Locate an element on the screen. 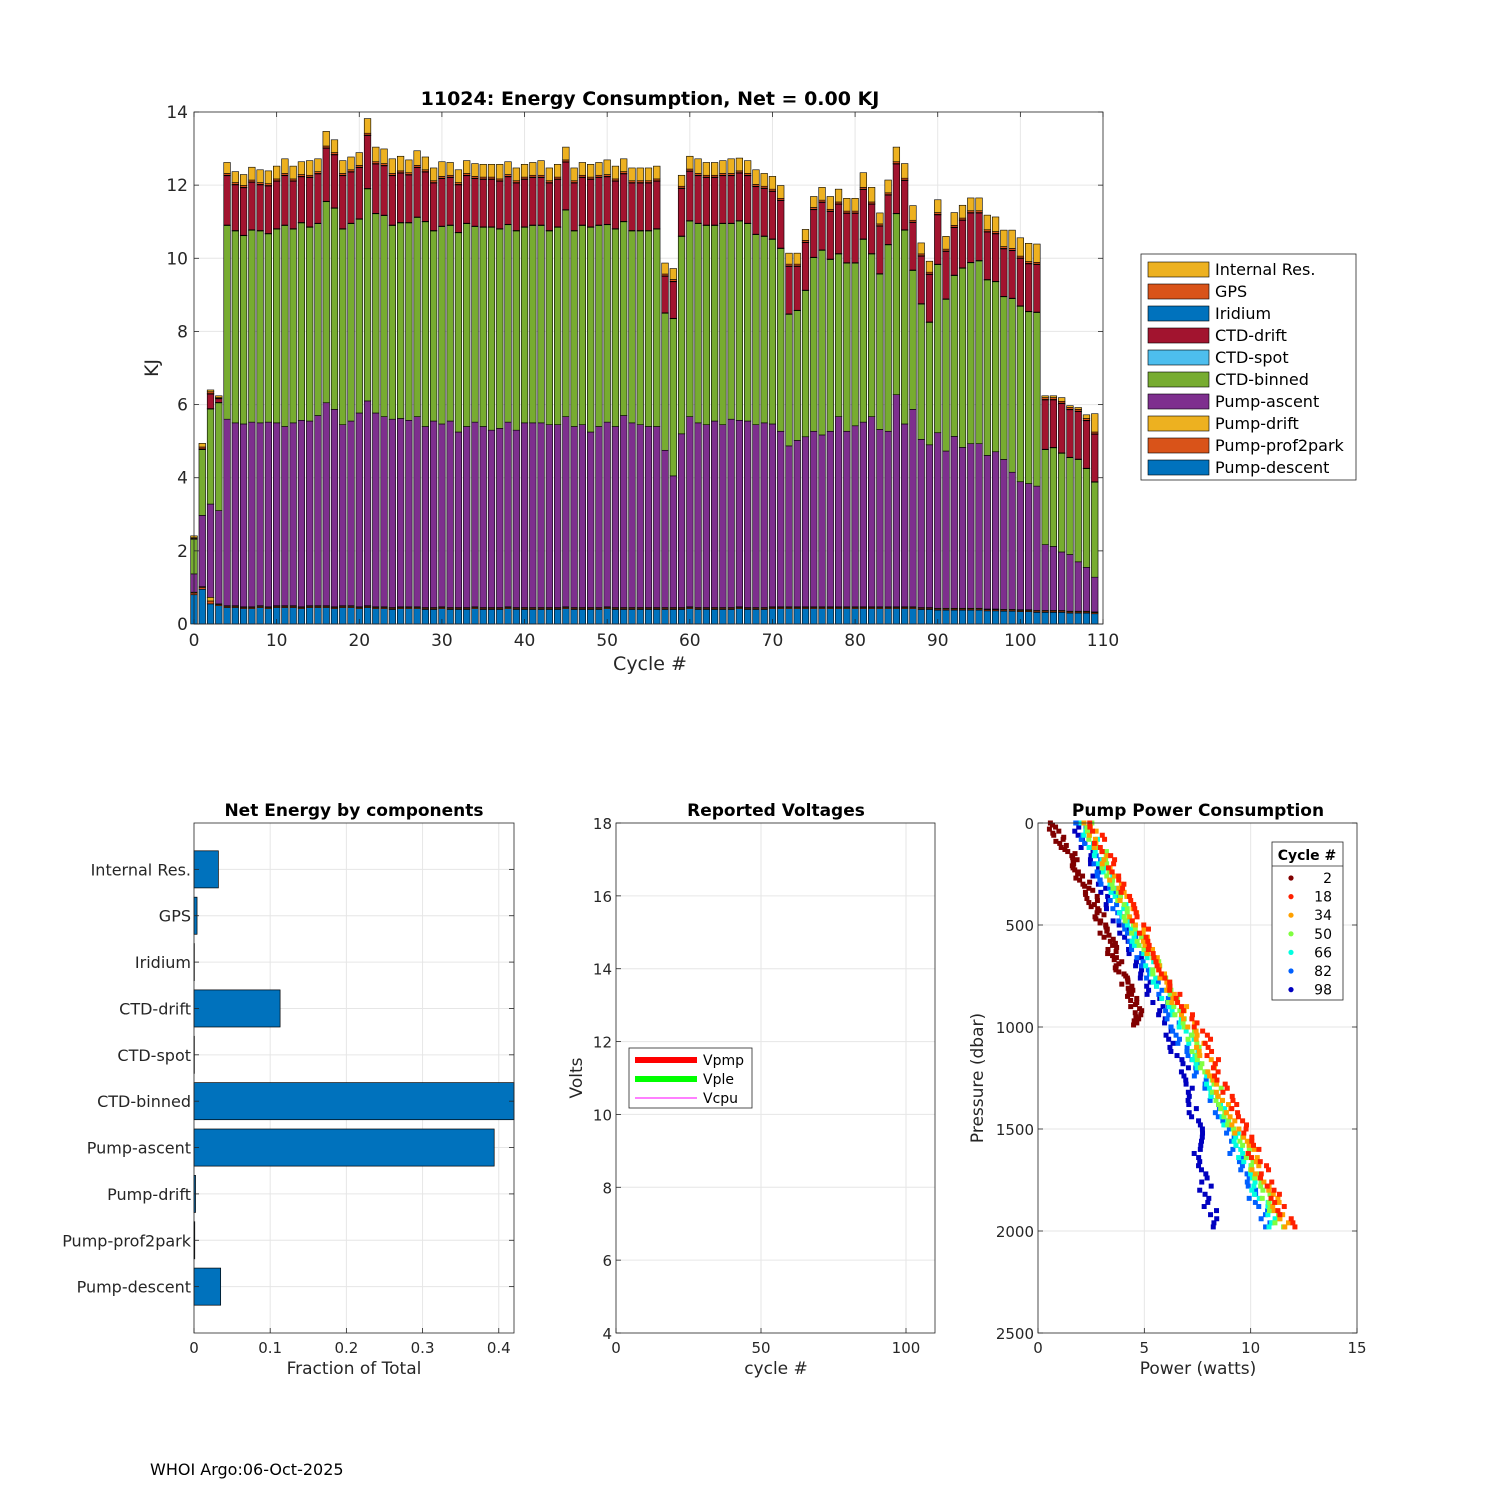 This screenshot has width=1500, height=1500. legend-label: Vpmp is located at coordinates (723, 1061).